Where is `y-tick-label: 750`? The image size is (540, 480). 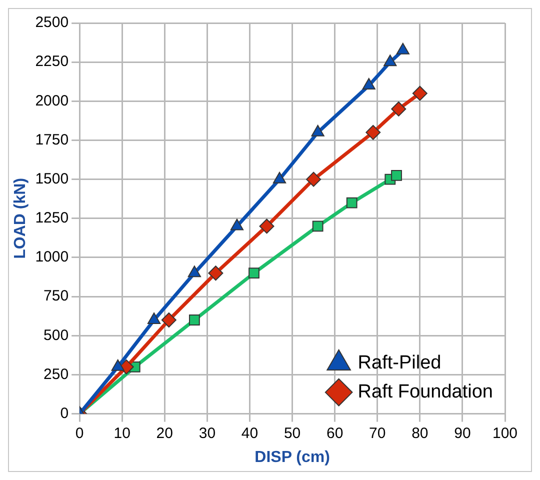
y-tick-label: 750 is located at coordinates (56, 296).